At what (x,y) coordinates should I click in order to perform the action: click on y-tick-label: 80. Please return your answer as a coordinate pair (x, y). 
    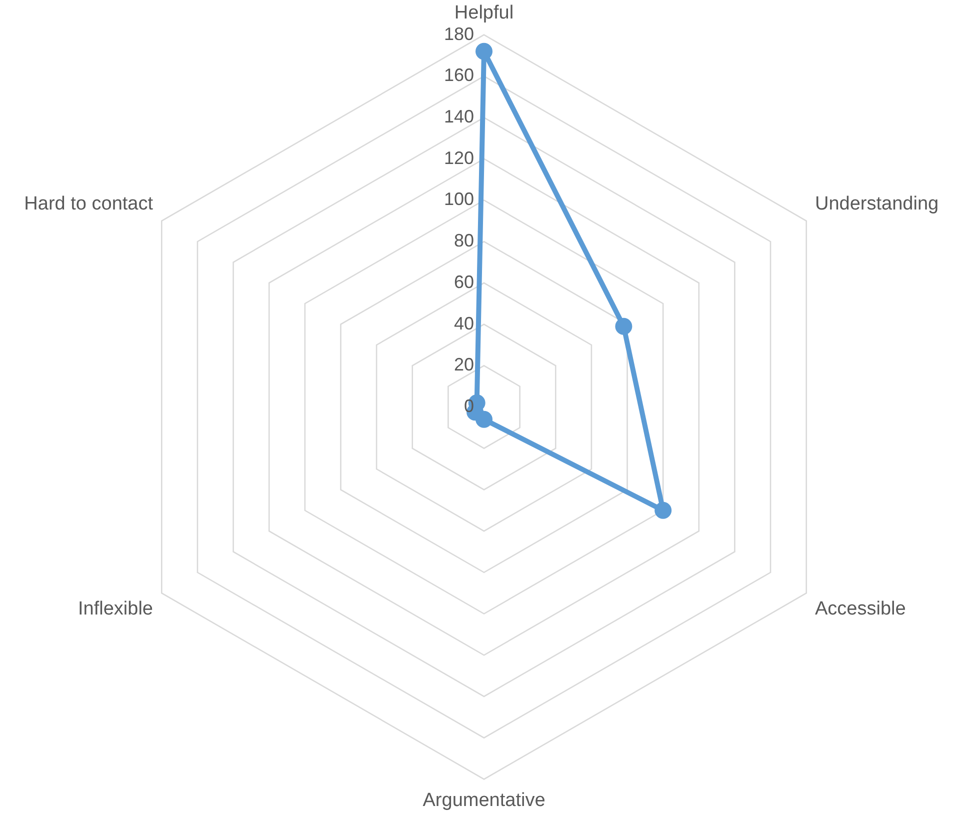
    Looking at the image, I should click on (464, 240).